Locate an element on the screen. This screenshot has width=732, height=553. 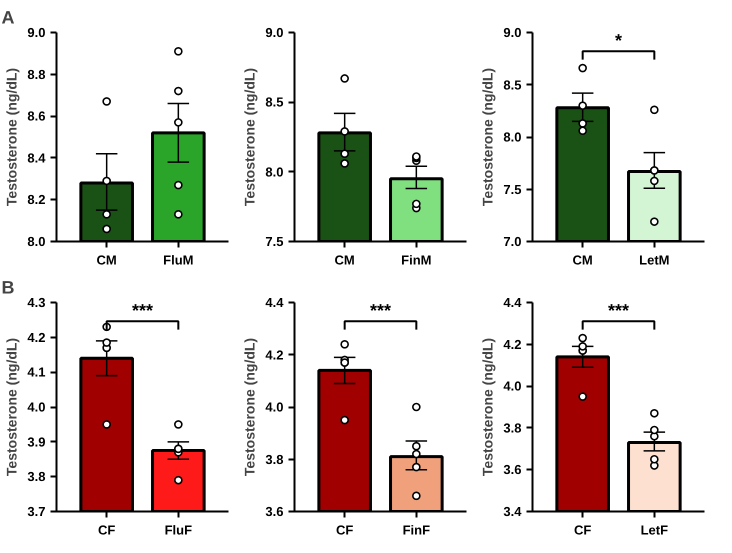
y-tick-label: 8.4 is located at coordinates (36, 158).